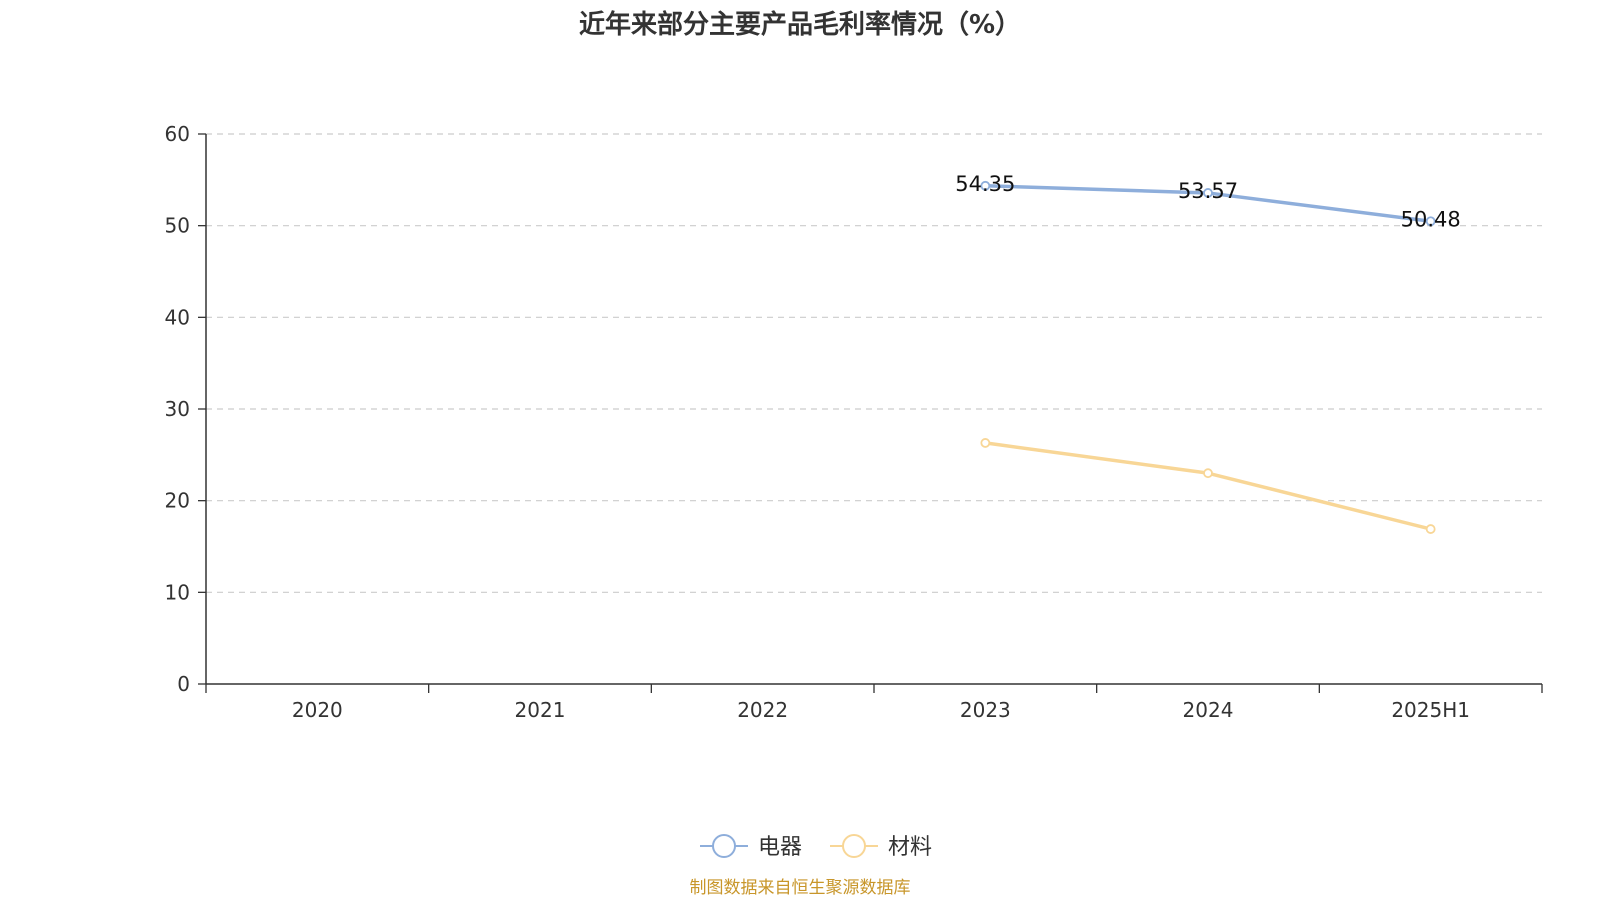 The width and height of the screenshot is (1600, 900). Describe the element at coordinates (881, 847) in the screenshot. I see `legend-item-1: 材料` at that location.